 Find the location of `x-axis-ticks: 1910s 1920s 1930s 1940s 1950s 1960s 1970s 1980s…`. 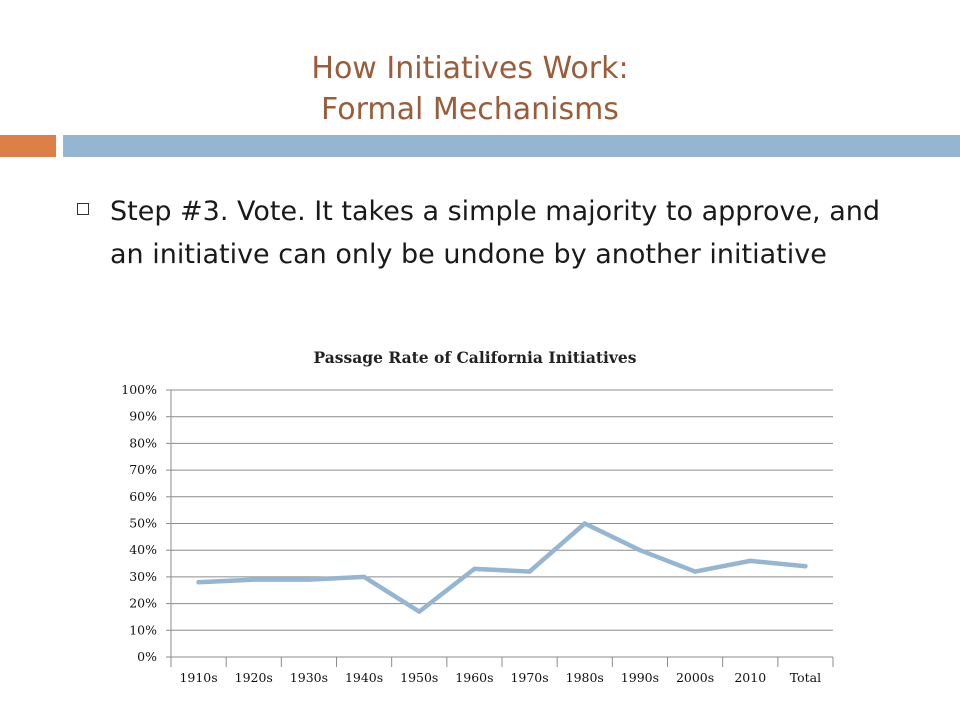

x-axis-ticks: 1910s 1920s 1930s 1940s 1950s 1960s 1970s 1980s… is located at coordinates (500, 677).